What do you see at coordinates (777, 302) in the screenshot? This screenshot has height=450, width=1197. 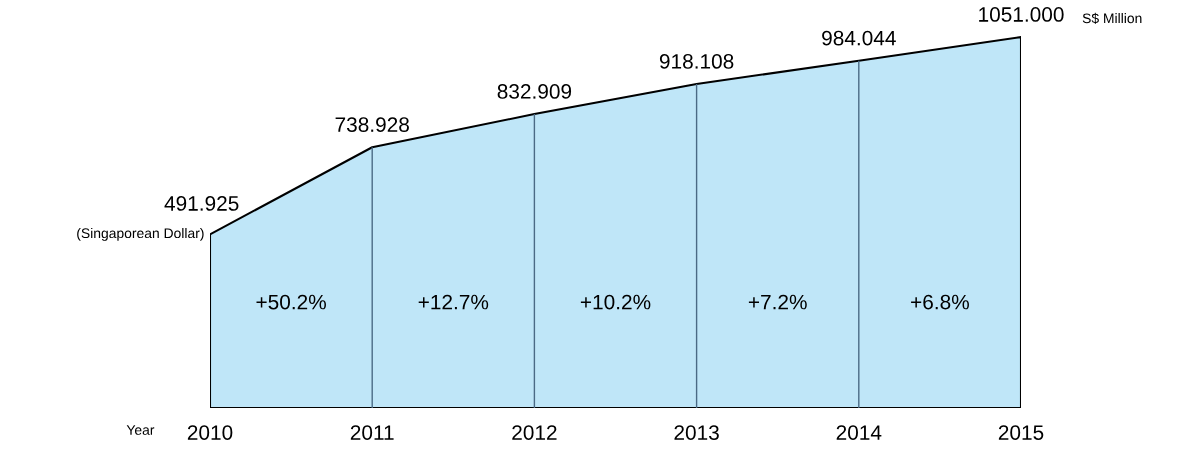 I see `annotation: +7.2%` at bounding box center [777, 302].